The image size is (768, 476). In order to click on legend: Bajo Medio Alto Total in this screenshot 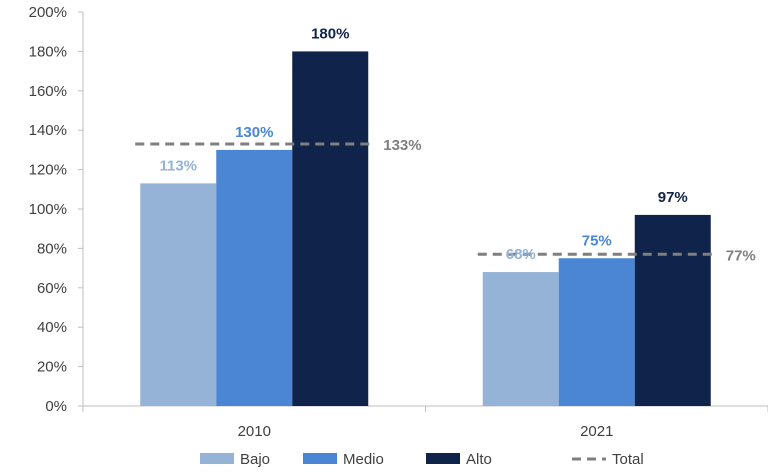, I will do `click(422, 459)`.